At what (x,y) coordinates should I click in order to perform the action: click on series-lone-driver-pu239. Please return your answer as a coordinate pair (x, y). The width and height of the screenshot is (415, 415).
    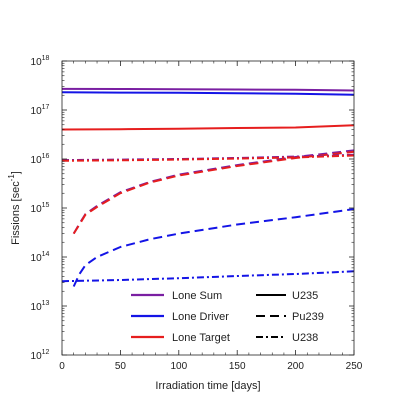
    Looking at the image, I should click on (213, 247).